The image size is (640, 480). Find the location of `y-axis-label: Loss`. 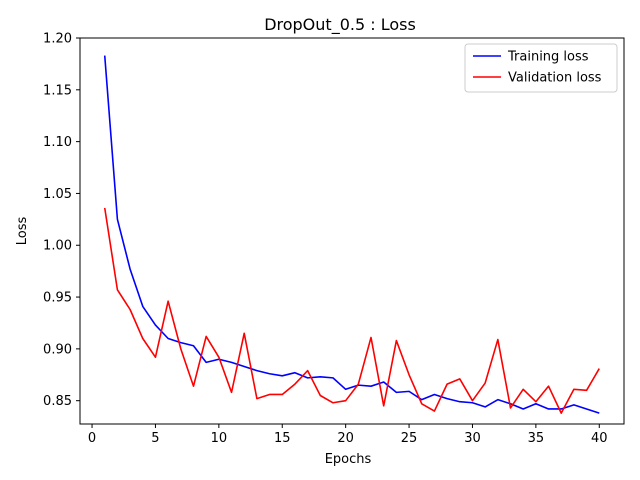

y-axis-label: Loss is located at coordinates (22, 231).